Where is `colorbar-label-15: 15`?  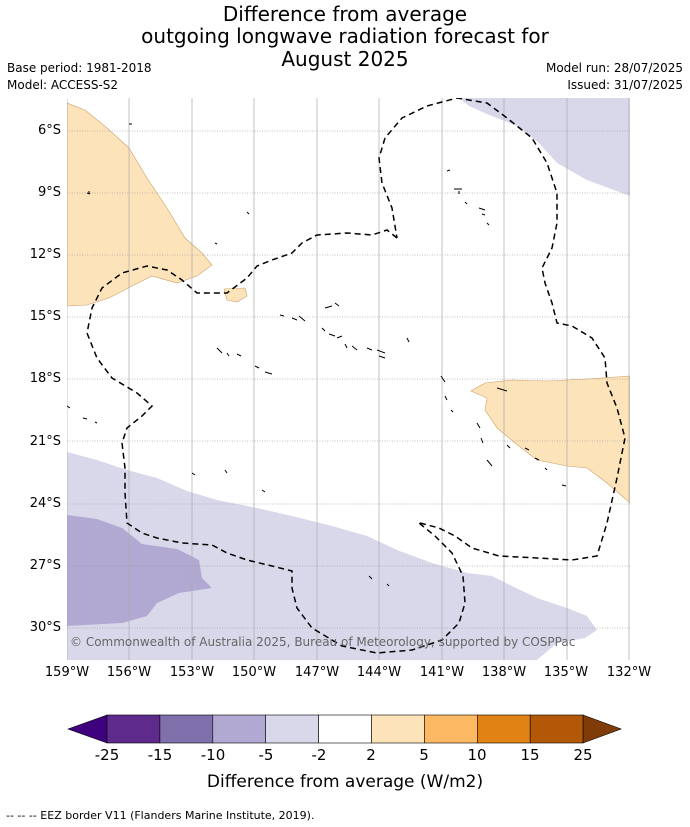 colorbar-label-15: 15 is located at coordinates (530, 755).